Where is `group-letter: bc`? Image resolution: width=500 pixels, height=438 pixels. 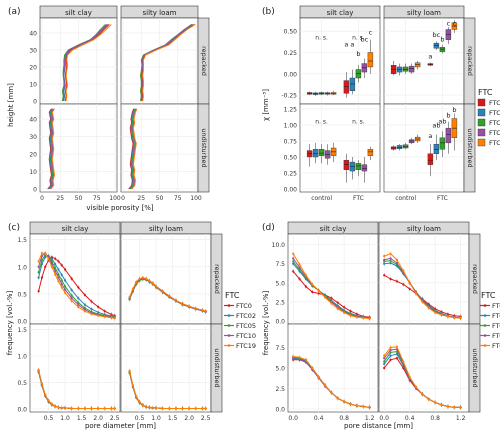
group-letter: bc is located at coordinates (365, 39).